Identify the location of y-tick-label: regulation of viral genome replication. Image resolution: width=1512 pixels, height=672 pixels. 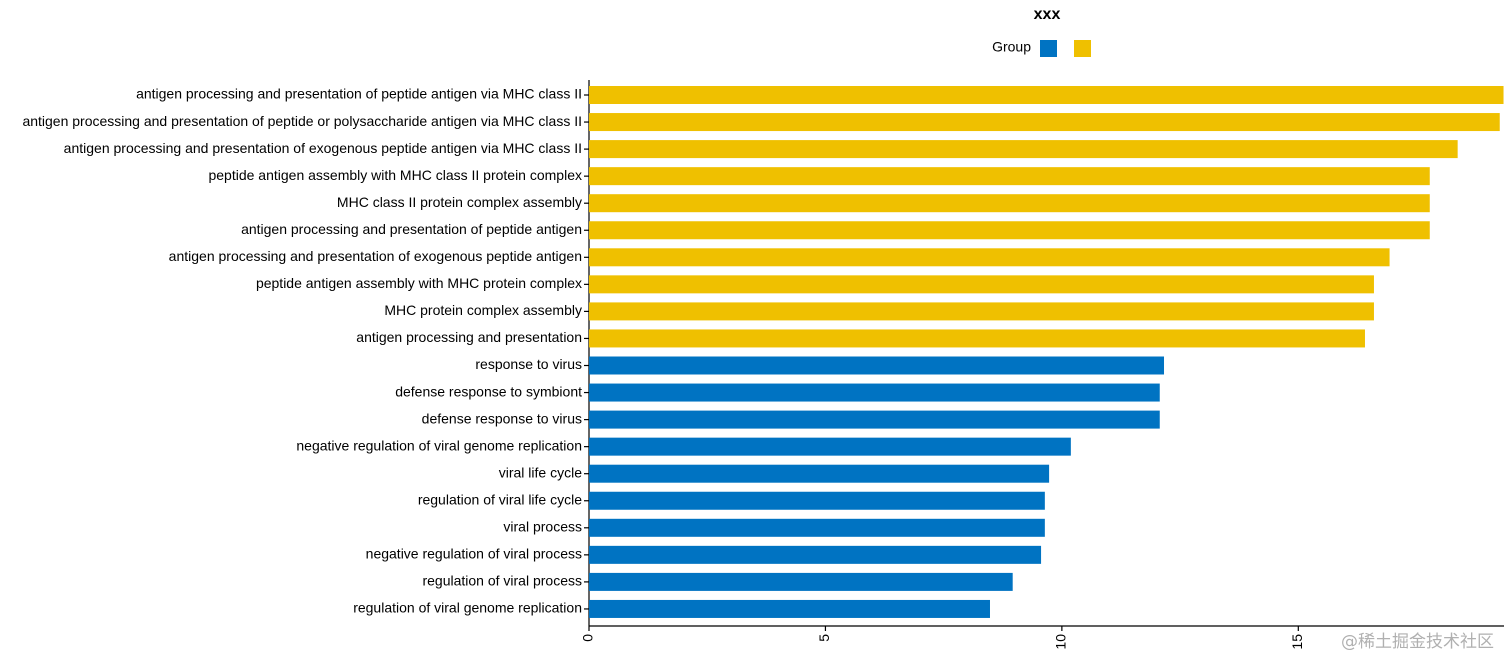
(467, 608).